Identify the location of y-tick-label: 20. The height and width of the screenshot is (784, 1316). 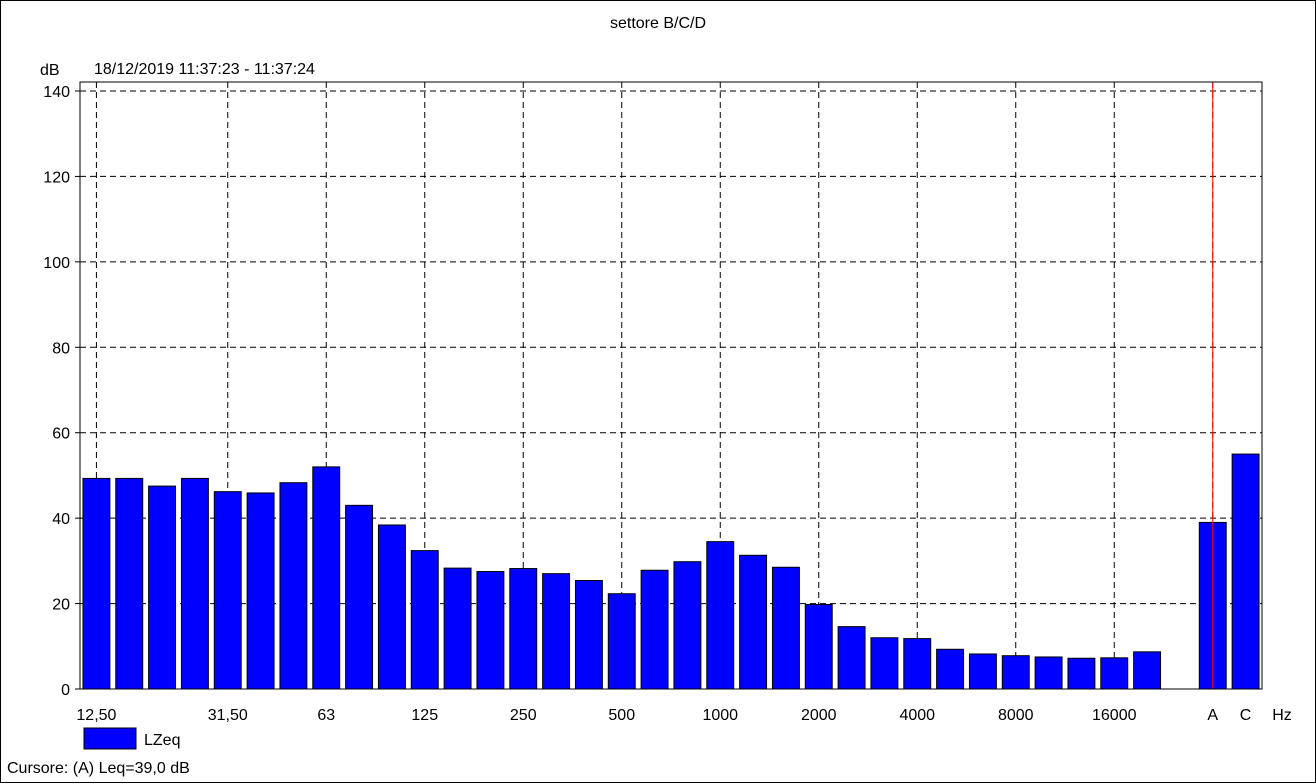
(61, 605).